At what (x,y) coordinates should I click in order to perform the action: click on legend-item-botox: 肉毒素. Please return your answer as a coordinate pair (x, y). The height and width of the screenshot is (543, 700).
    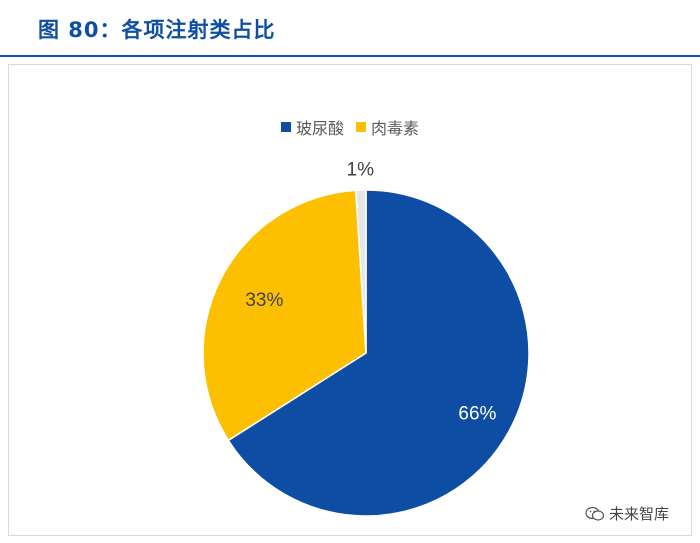
    Looking at the image, I should click on (387, 127).